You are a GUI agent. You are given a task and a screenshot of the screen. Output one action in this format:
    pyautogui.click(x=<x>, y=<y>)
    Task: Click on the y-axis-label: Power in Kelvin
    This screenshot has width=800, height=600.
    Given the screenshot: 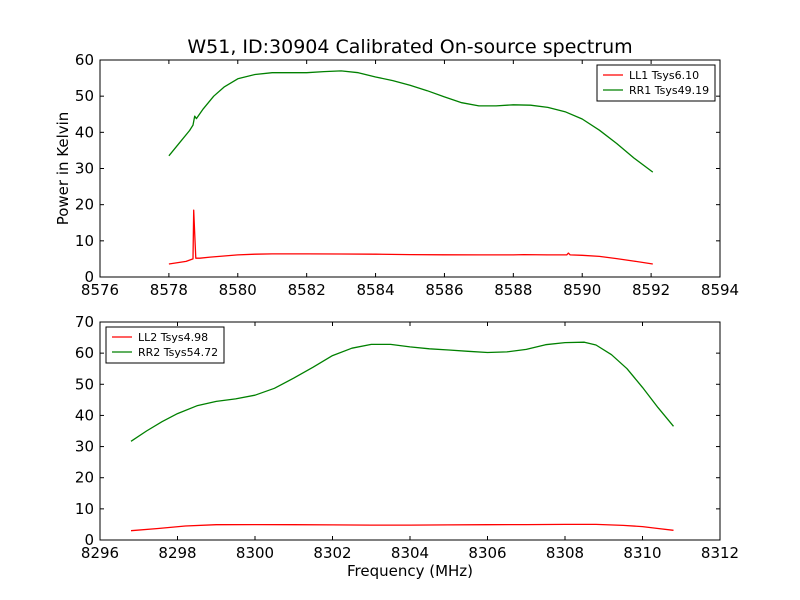 What is the action you would take?
    pyautogui.click(x=63, y=169)
    